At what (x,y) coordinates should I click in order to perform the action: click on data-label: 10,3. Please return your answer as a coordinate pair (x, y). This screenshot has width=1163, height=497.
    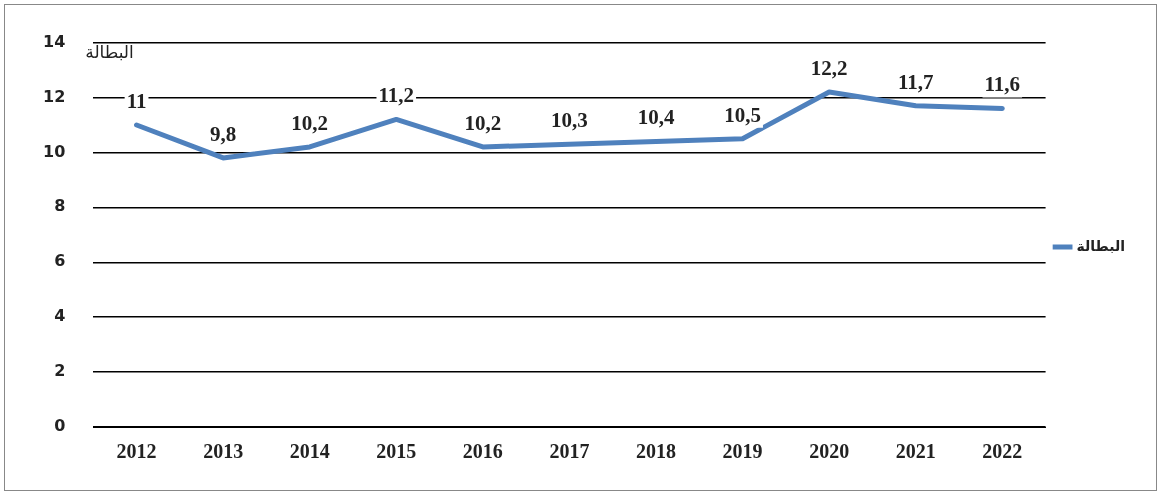
    Looking at the image, I should click on (569, 120).